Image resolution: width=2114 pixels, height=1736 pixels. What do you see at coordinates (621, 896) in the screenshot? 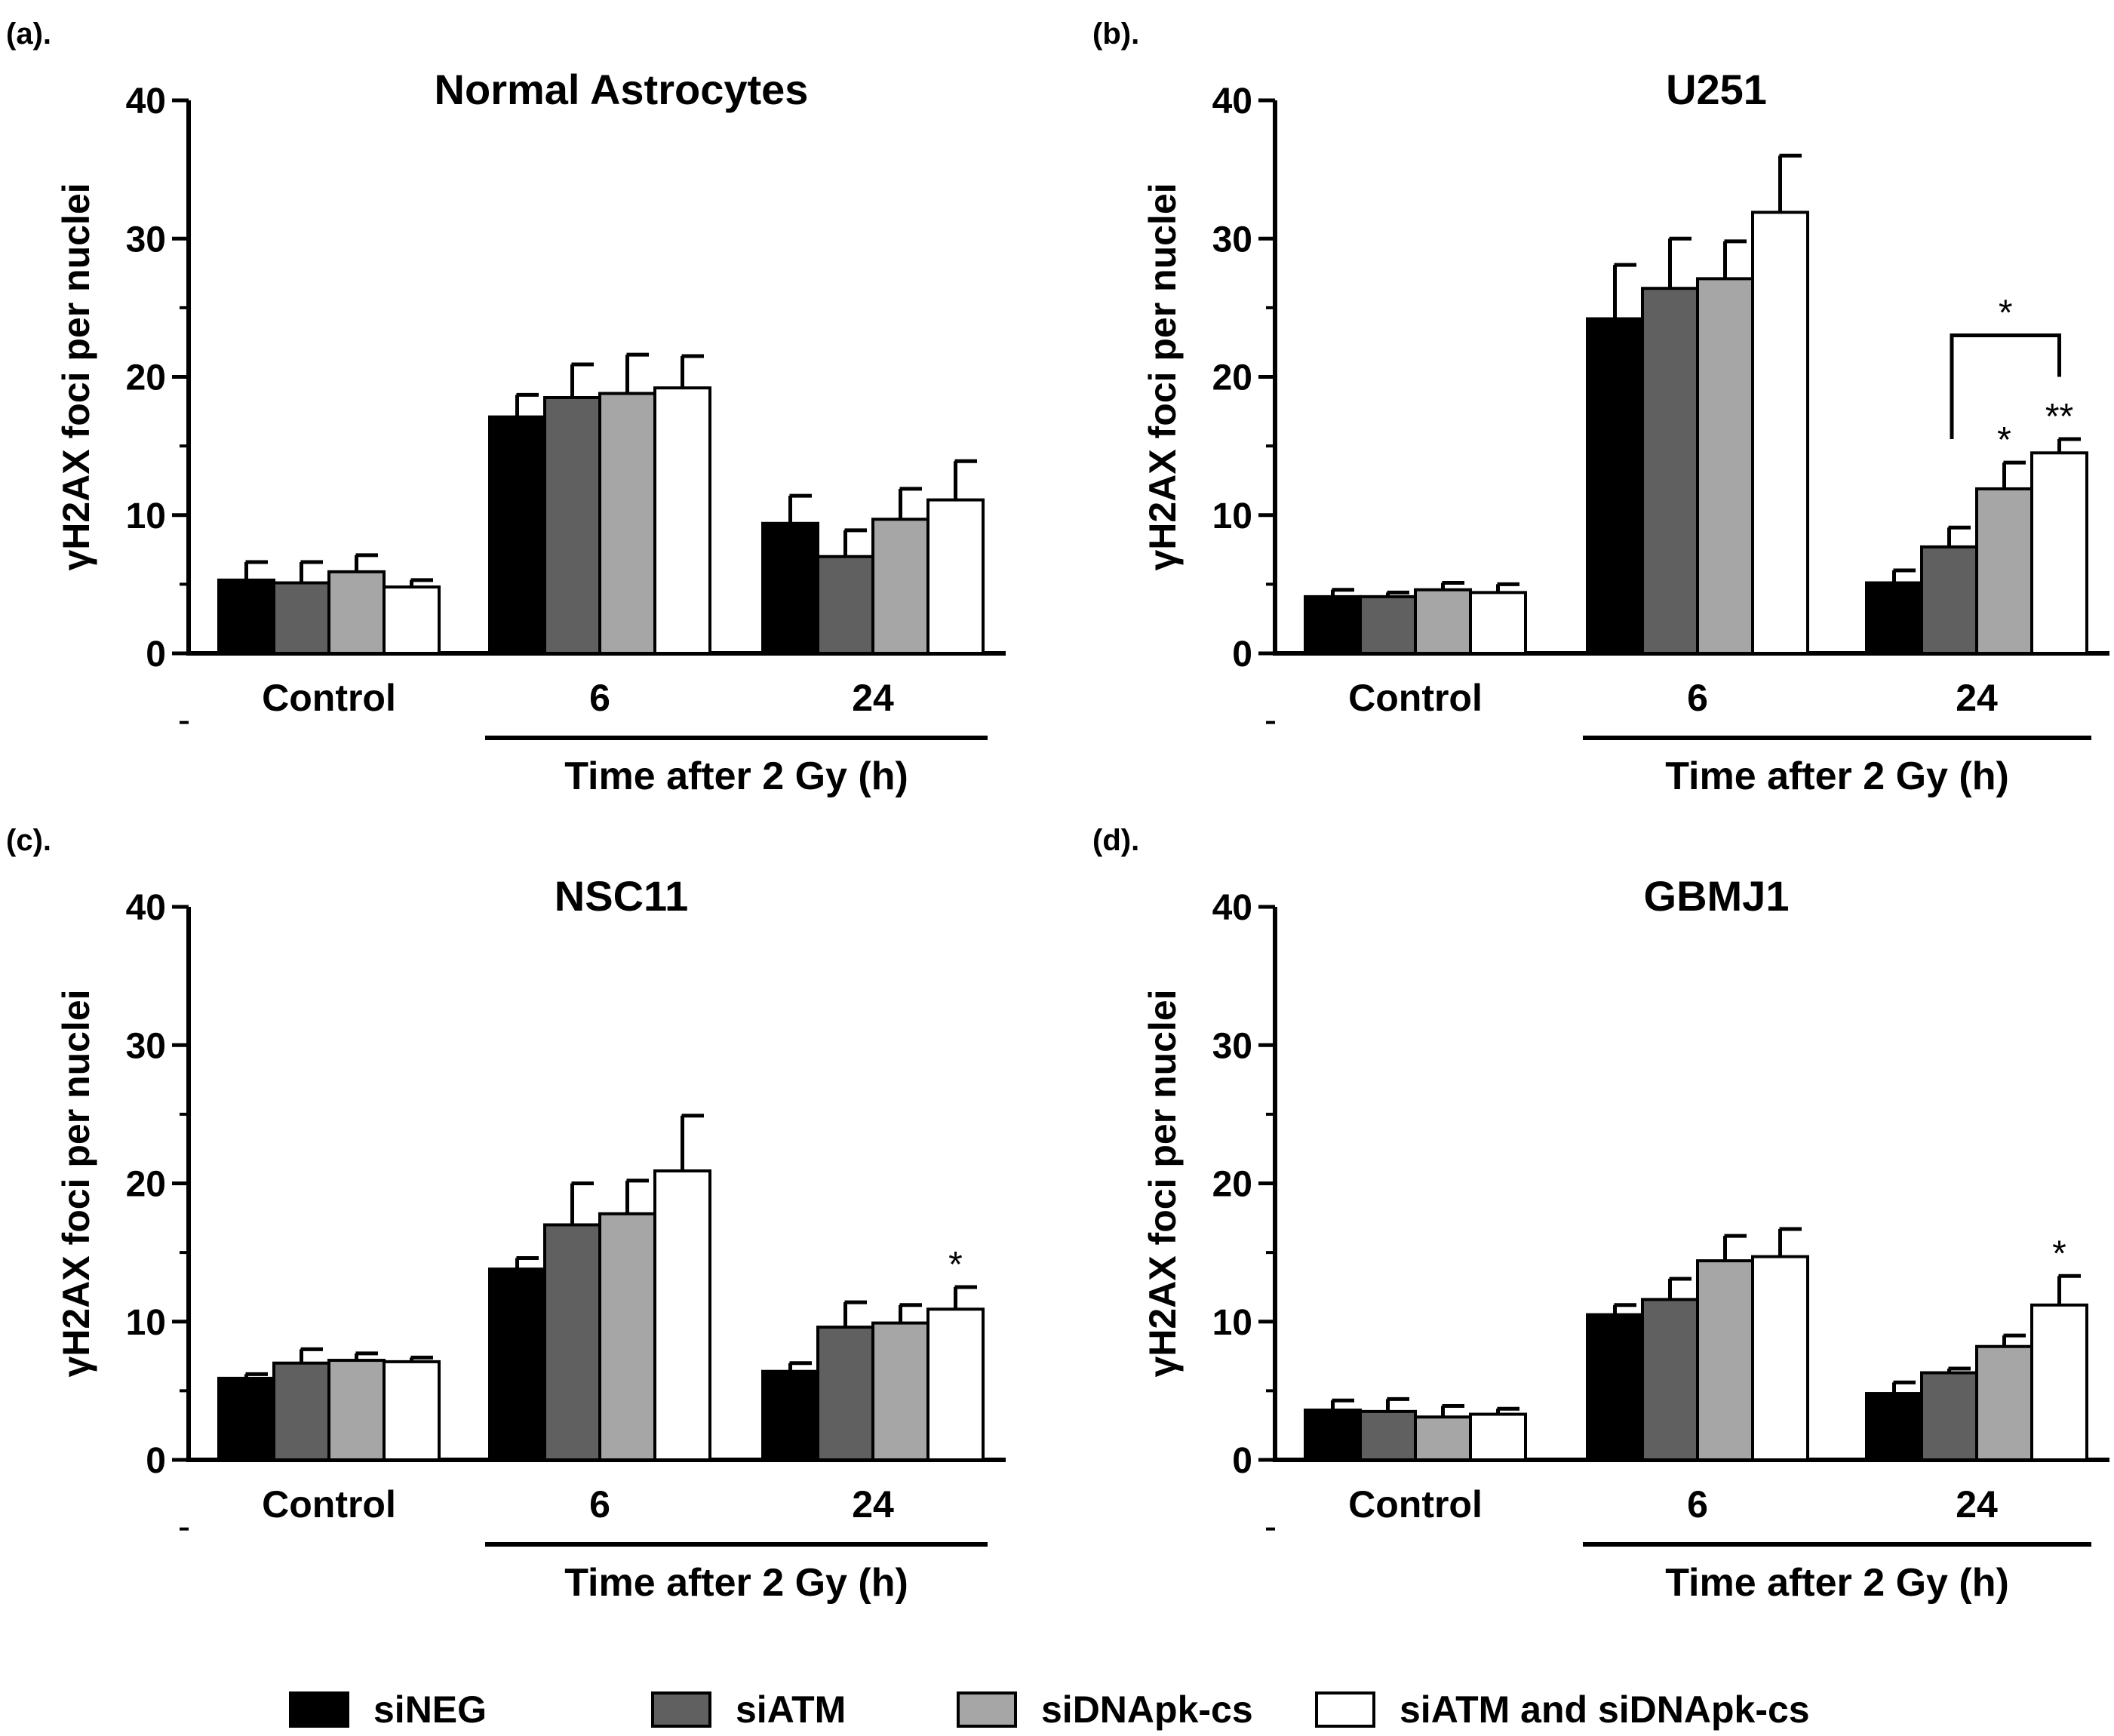
I see `chart-title: NSC11` at bounding box center [621, 896].